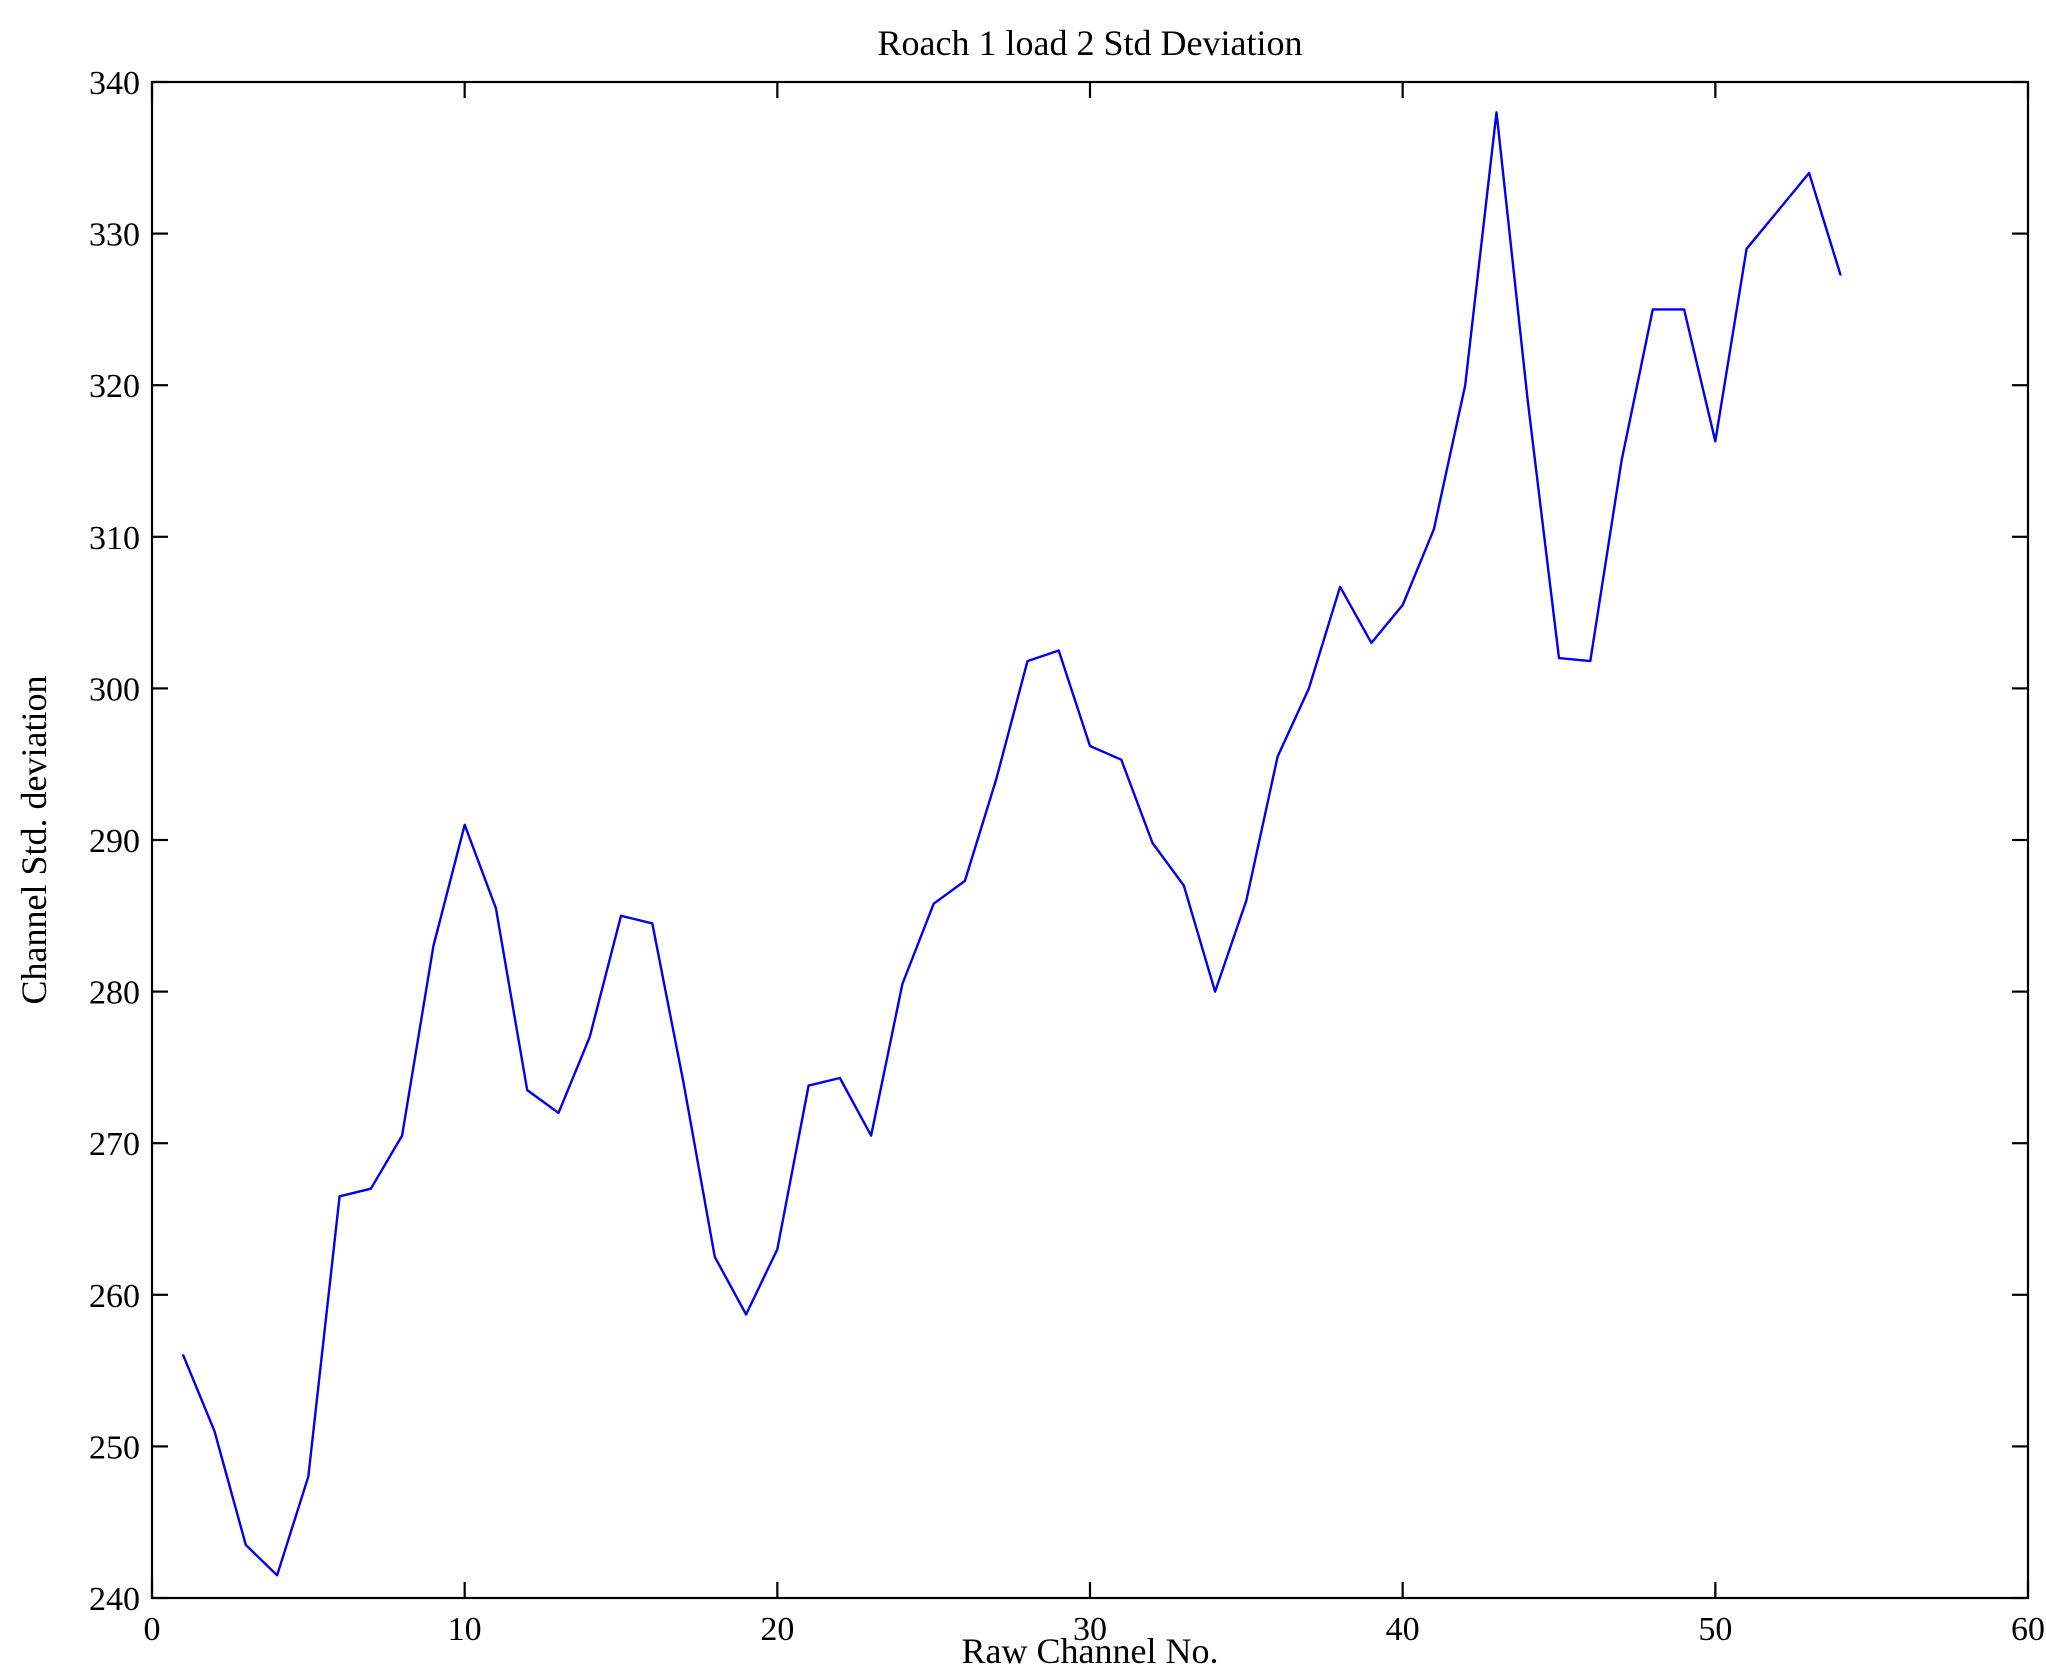 The height and width of the screenshot is (1671, 2046). Describe the element at coordinates (114, 689) in the screenshot. I see `y-tick-label: 300` at that location.